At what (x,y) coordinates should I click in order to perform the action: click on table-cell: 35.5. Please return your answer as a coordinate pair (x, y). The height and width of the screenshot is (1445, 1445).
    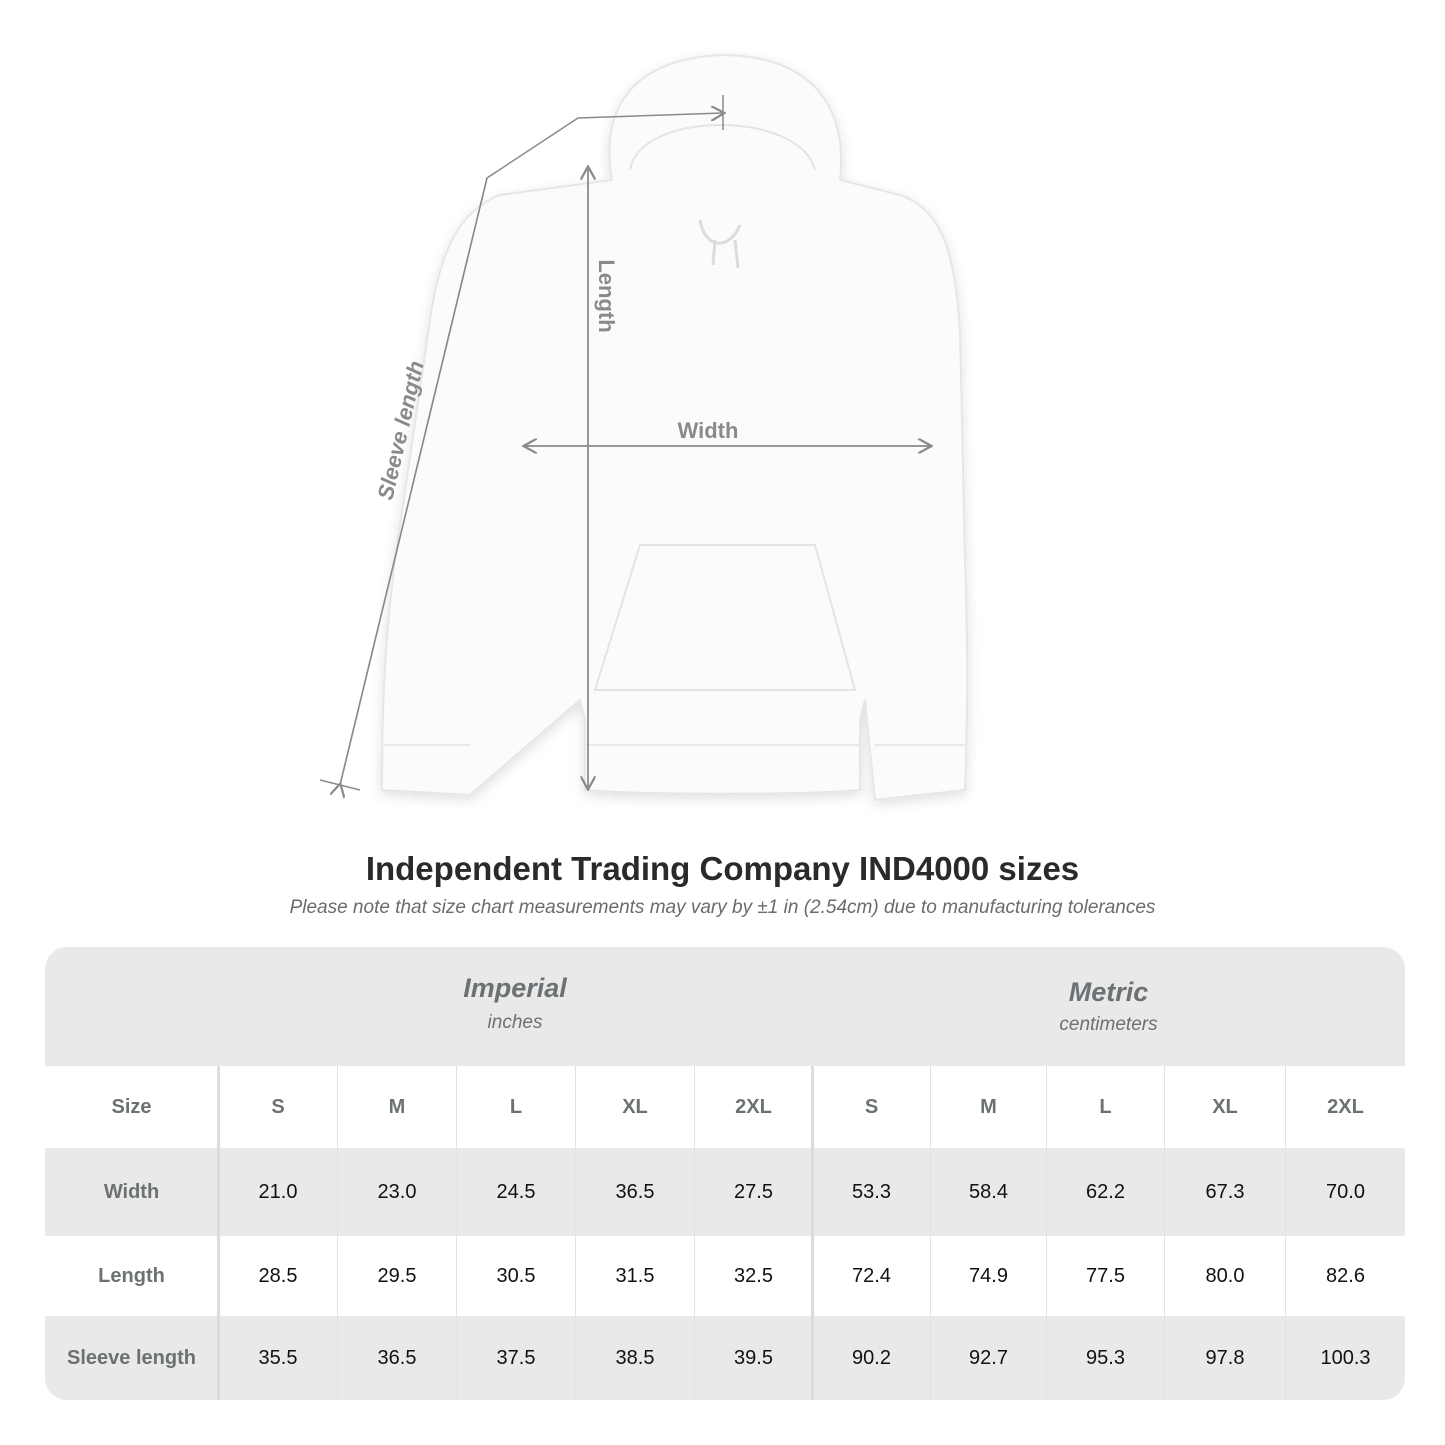
    Looking at the image, I should click on (277, 1358).